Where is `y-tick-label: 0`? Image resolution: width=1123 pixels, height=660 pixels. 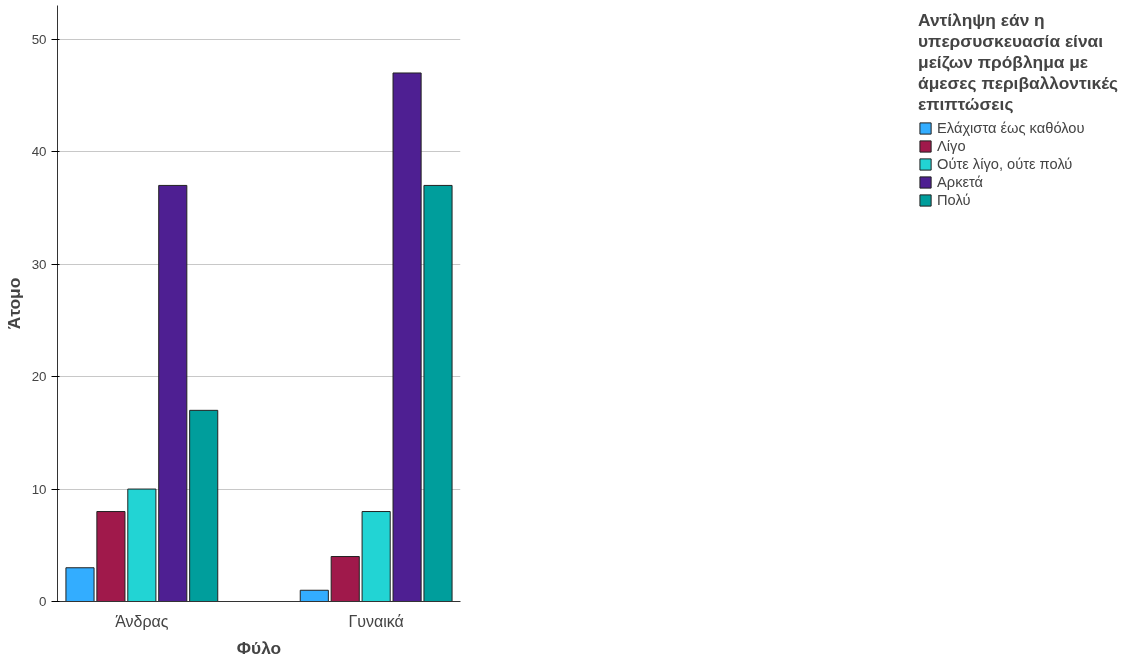
y-tick-label: 0 is located at coordinates (43, 601).